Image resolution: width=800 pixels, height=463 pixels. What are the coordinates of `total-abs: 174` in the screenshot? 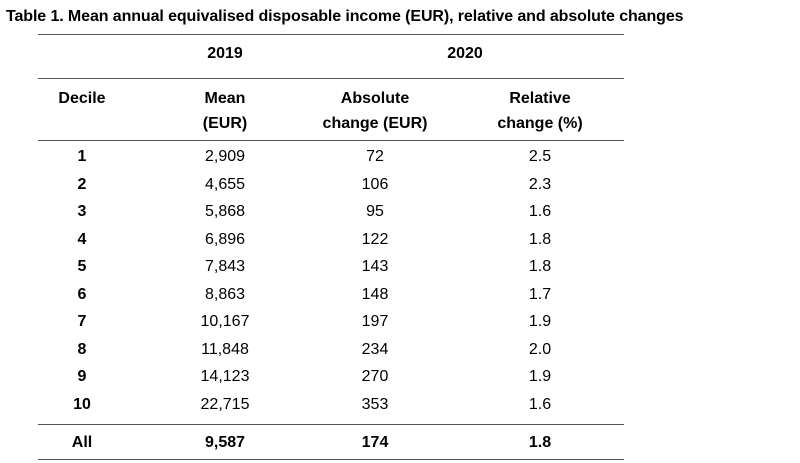 It's located at (375, 442).